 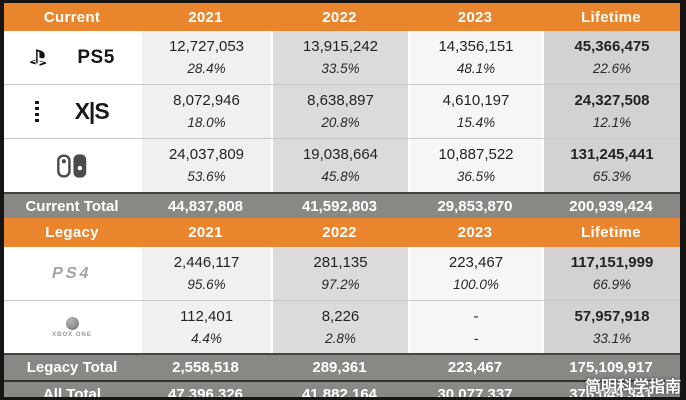 I want to click on sales-value: 281,135, so click(x=340, y=263).